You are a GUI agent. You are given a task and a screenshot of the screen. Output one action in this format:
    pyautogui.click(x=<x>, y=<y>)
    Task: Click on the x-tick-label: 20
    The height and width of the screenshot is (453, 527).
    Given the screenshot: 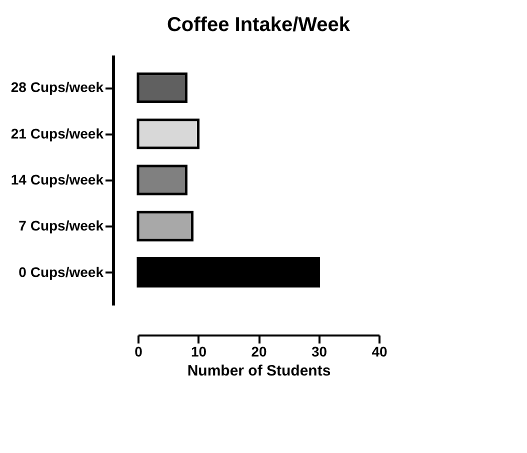 What is the action you would take?
    pyautogui.click(x=259, y=352)
    